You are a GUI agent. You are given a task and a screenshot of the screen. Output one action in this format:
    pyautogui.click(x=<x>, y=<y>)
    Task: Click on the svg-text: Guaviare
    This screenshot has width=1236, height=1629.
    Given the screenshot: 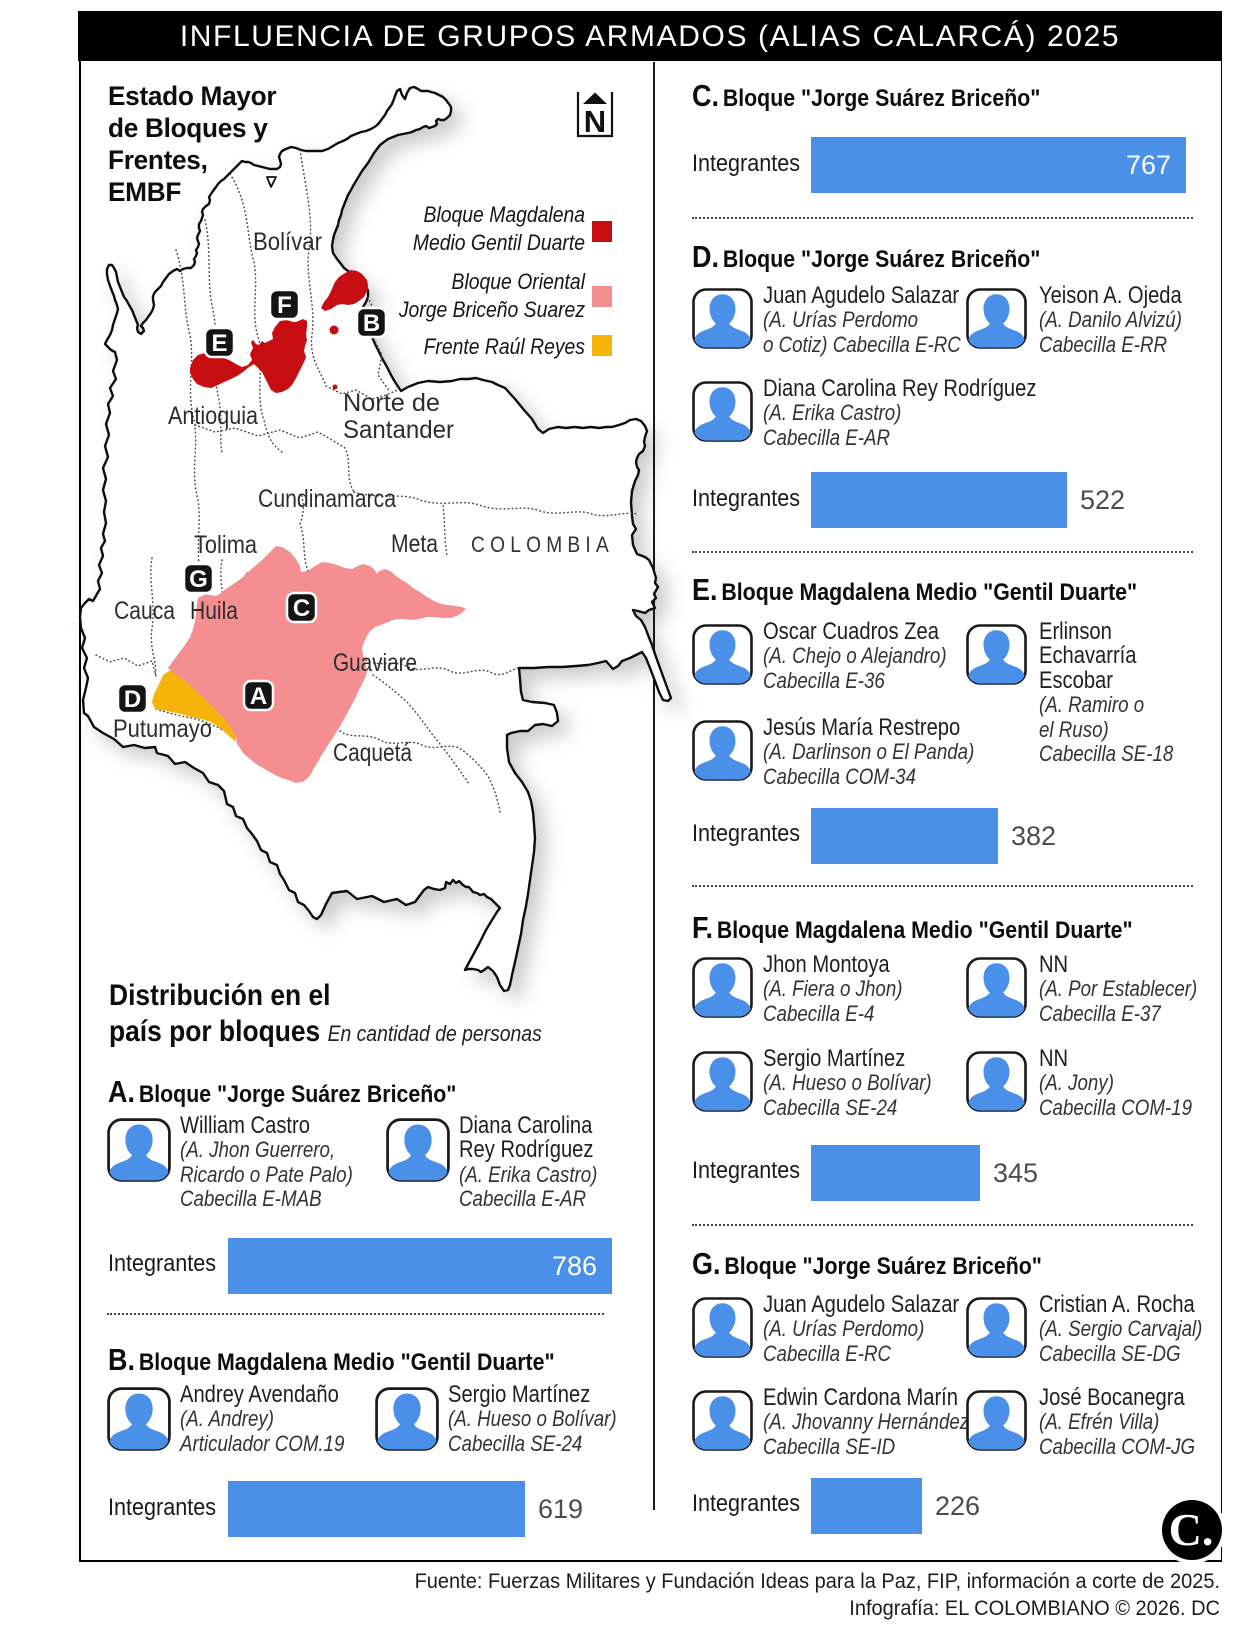 What is the action you would take?
    pyautogui.click(x=375, y=663)
    